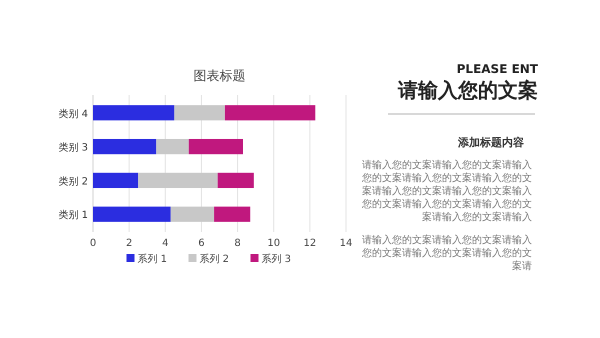  Describe the element at coordinates (309, 243) in the screenshot. I see `x-tick-label: 12` at that location.